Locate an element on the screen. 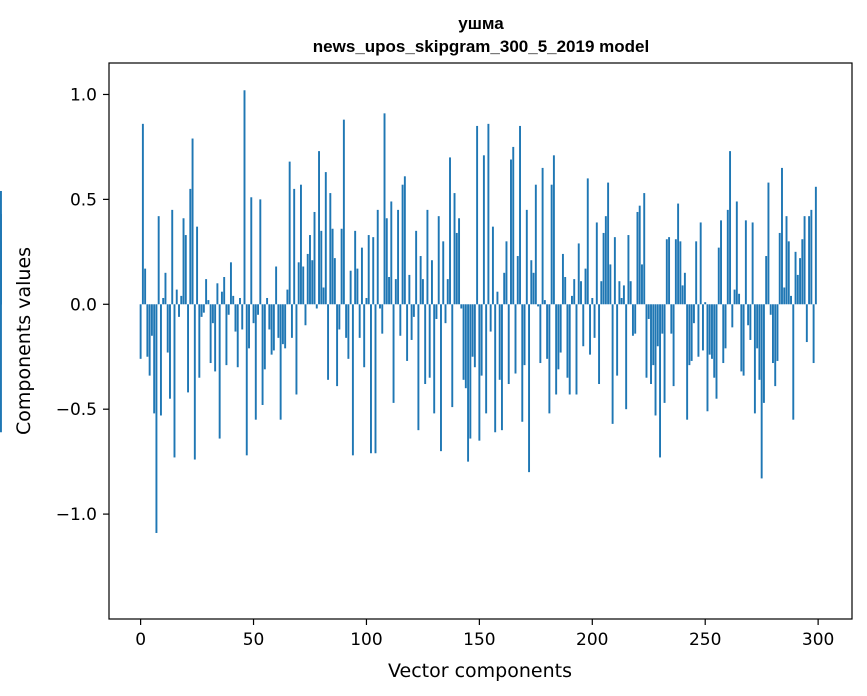 The width and height of the screenshot is (867, 696). x-tick-label: 200 is located at coordinates (592, 640).